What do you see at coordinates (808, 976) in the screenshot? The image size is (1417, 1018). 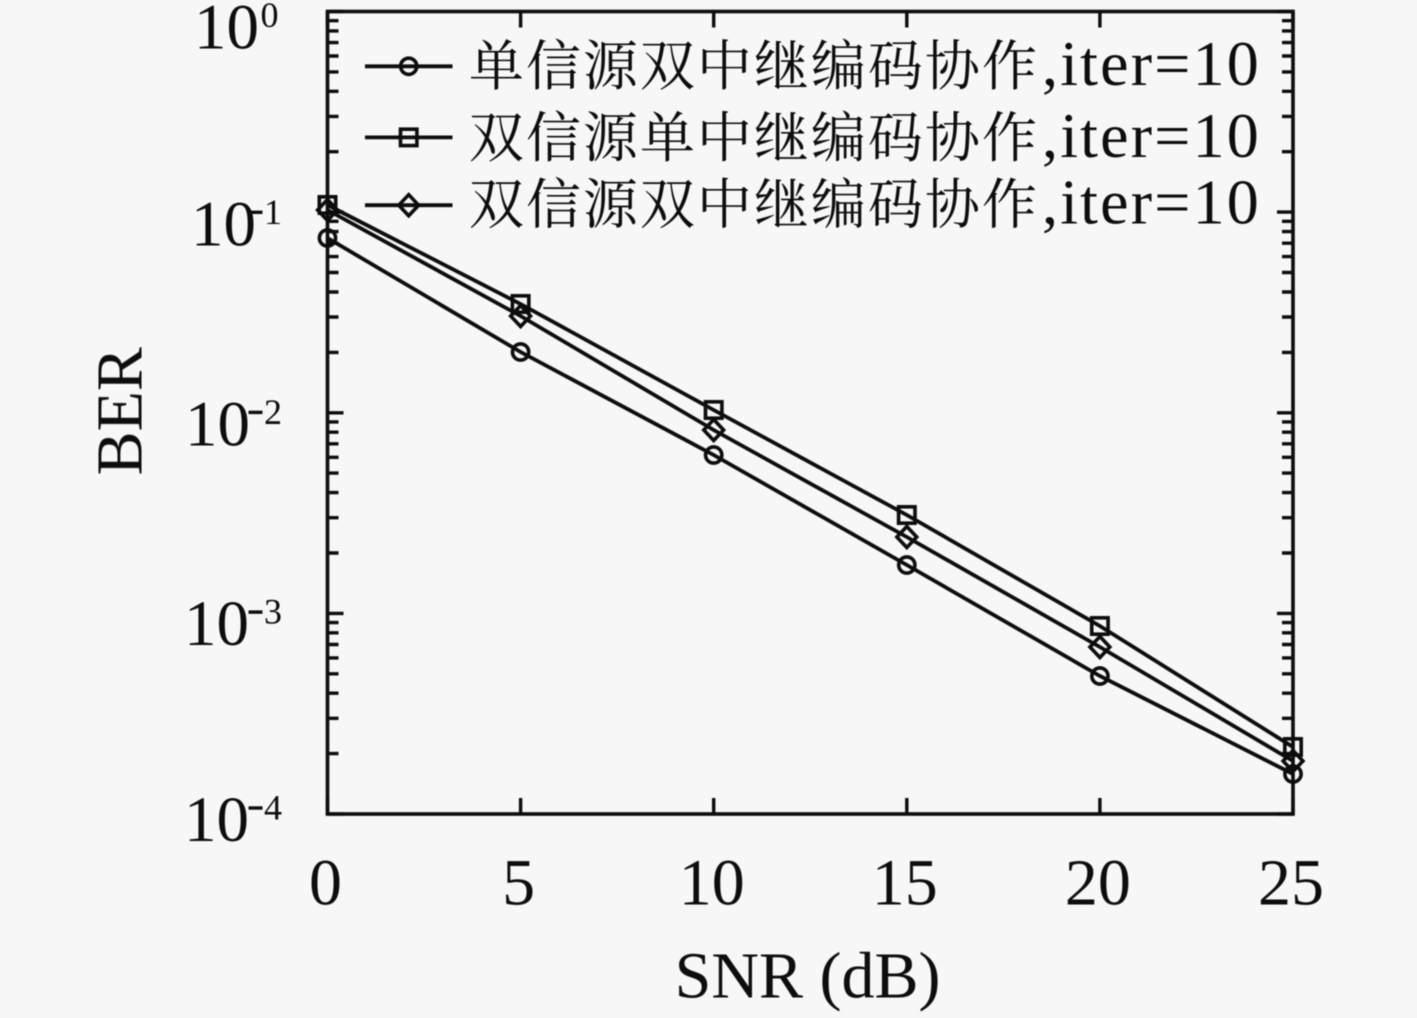 I see `svg-text: SNR (dB)` at bounding box center [808, 976].